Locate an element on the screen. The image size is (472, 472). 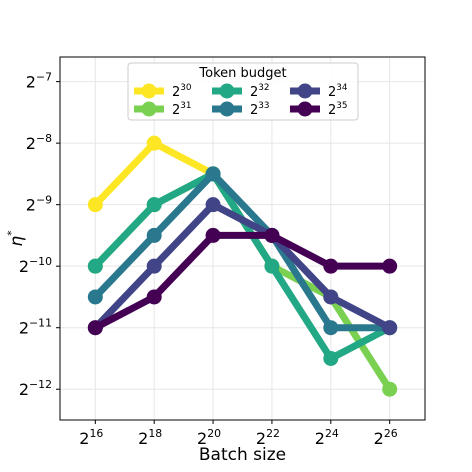
legend-title: Token budget is located at coordinates (242, 73).